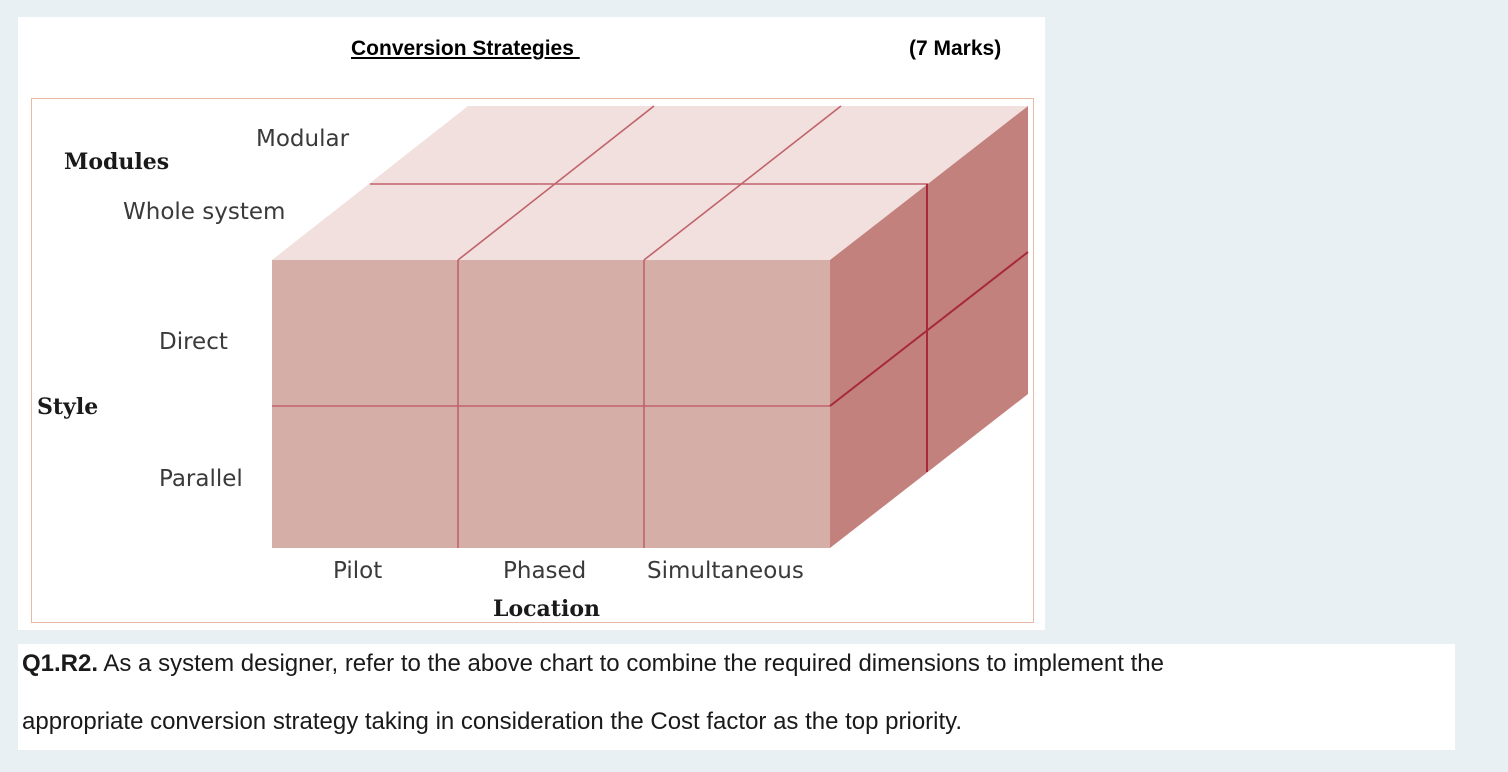  I want to click on axis-label-location: Location, so click(546, 609).